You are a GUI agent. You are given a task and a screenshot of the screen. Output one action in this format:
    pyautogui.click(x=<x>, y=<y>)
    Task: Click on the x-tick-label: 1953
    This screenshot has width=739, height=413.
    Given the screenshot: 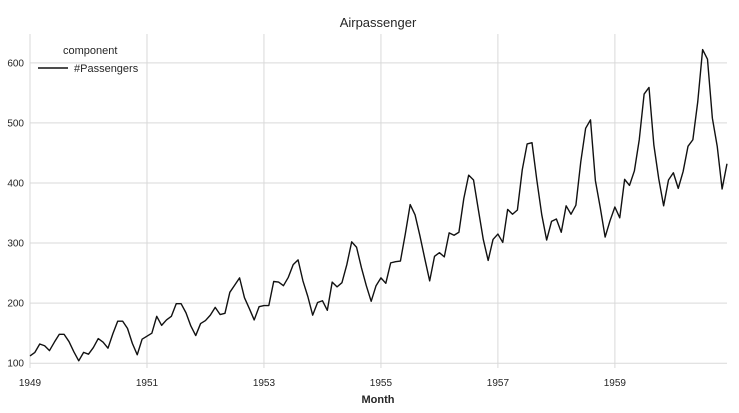 What is the action you would take?
    pyautogui.click(x=264, y=383)
    